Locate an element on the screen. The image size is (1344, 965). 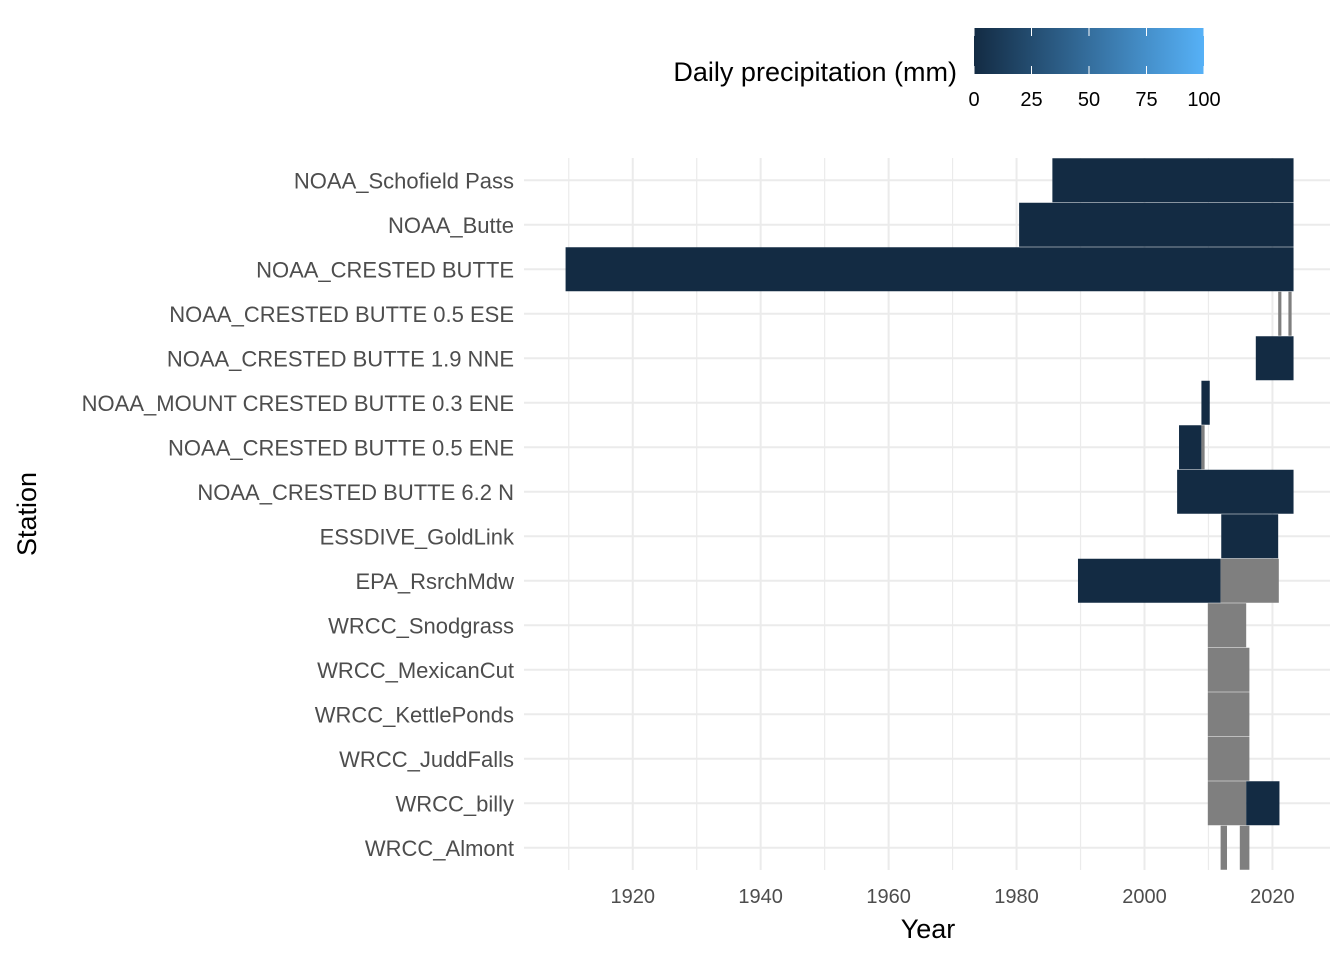
legend-ticks: 0 25 50 75 100 is located at coordinates (1094, 69).